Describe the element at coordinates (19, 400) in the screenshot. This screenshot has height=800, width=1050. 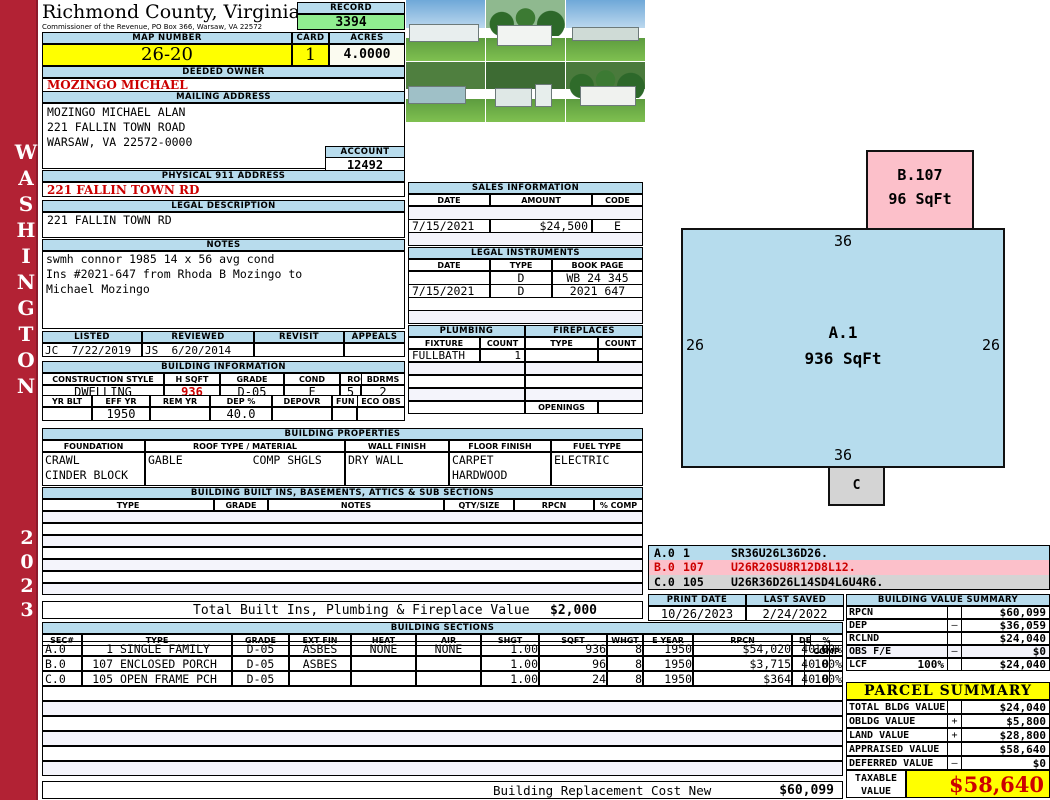
I see `left-spine: WASHINGTON 2023` at that location.